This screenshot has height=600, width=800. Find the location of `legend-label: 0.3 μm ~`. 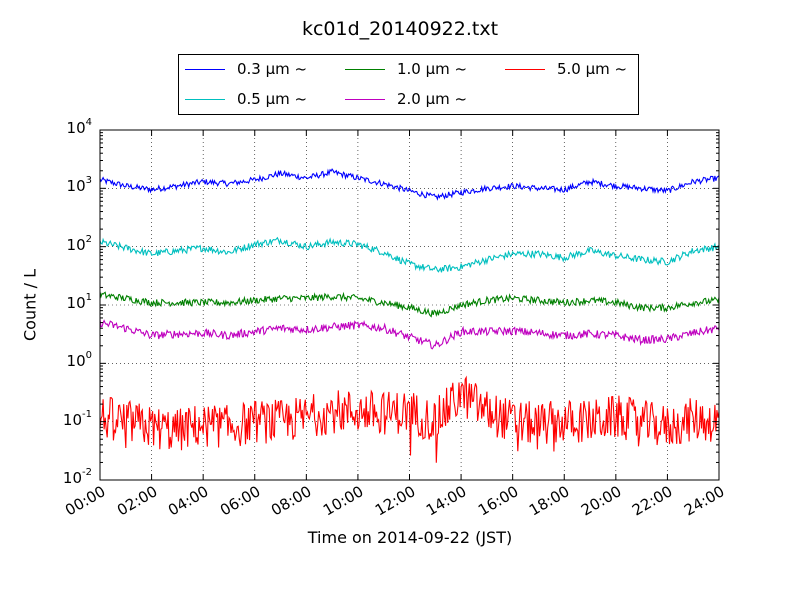

legend-label: 0.3 μm ~ is located at coordinates (272, 69).